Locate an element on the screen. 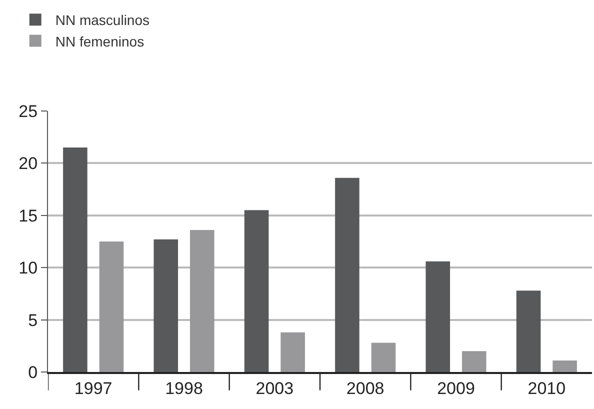 This screenshot has height=409, width=594. y-tick-label: 10 is located at coordinates (28, 268).